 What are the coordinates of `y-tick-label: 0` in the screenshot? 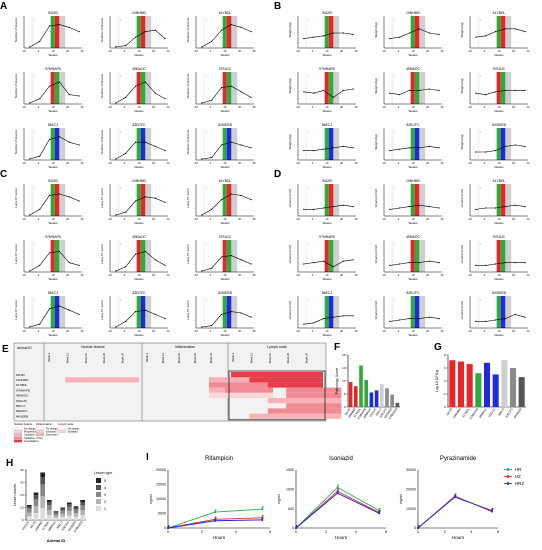 It's located at (293, 528).